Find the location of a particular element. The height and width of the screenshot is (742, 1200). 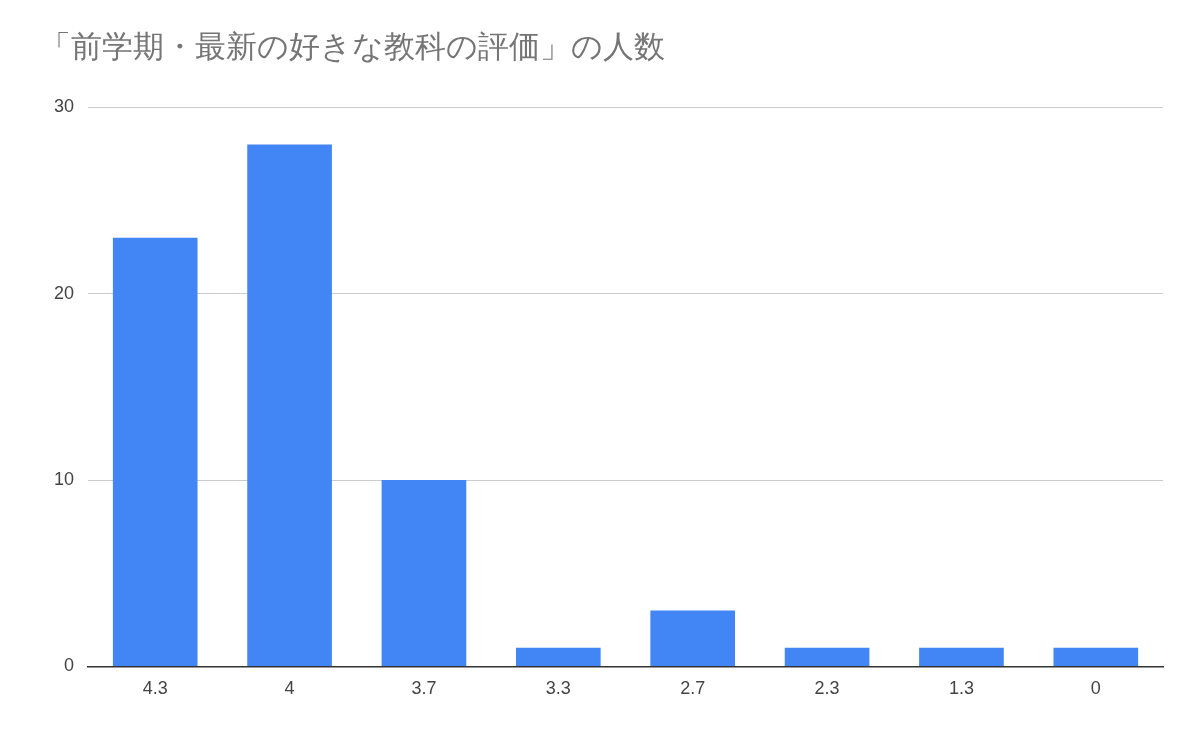

x-tick-label: 3.3 is located at coordinates (558, 688).